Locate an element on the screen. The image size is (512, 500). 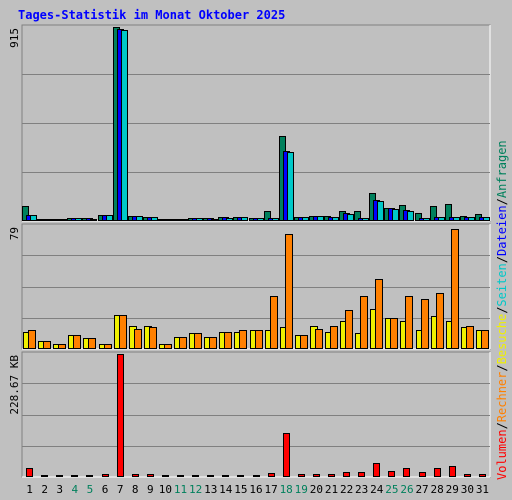
y-max-label: 915 is located at coordinates (14, 38).